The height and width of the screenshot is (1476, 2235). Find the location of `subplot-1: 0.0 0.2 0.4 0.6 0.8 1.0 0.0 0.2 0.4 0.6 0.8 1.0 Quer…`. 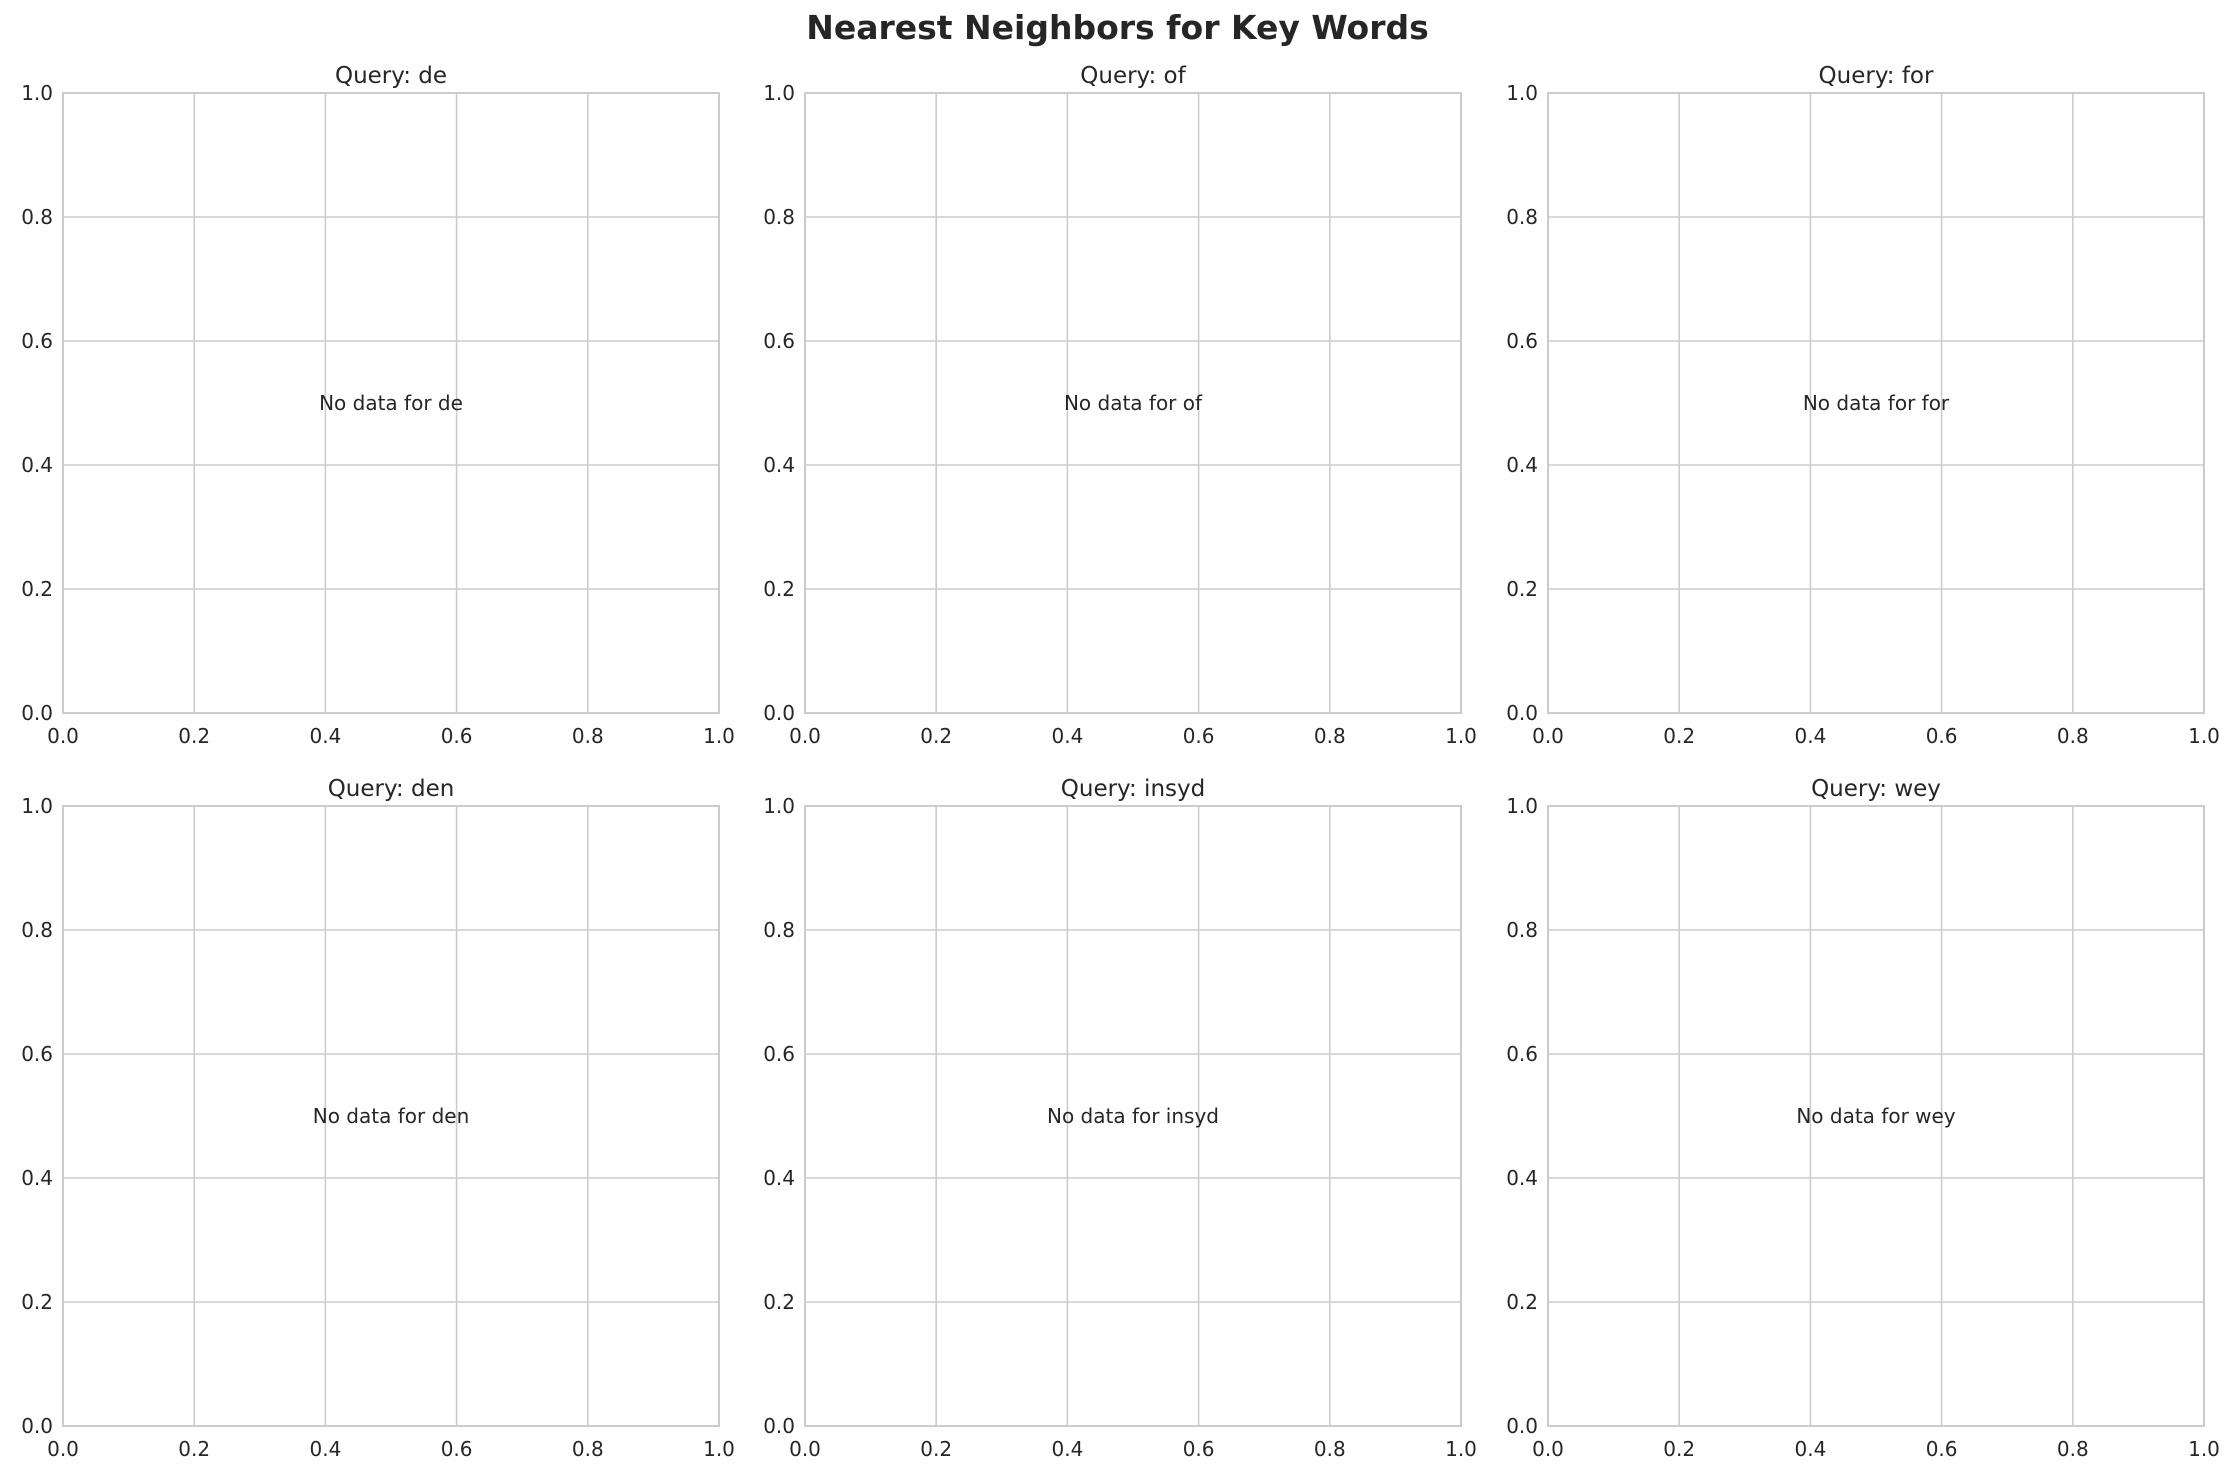

subplot-1: 0.0 0.2 0.4 0.6 0.8 1.0 0.0 0.2 0.4 0.6 0.8 1.0 Quer… is located at coordinates (378, 405).